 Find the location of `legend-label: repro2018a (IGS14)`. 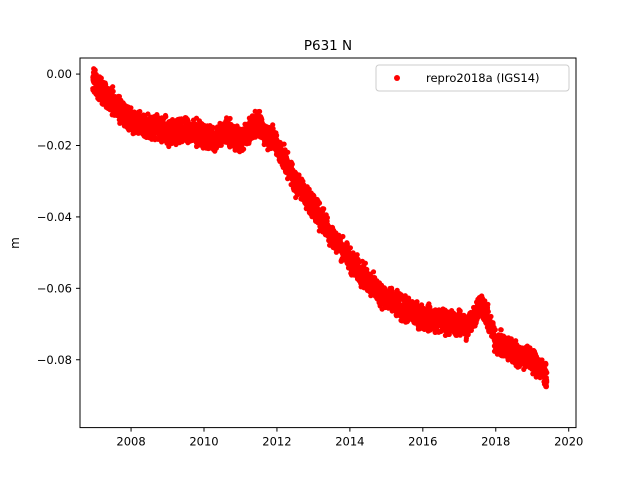

legend-label: repro2018a (IGS14) is located at coordinates (483, 78).